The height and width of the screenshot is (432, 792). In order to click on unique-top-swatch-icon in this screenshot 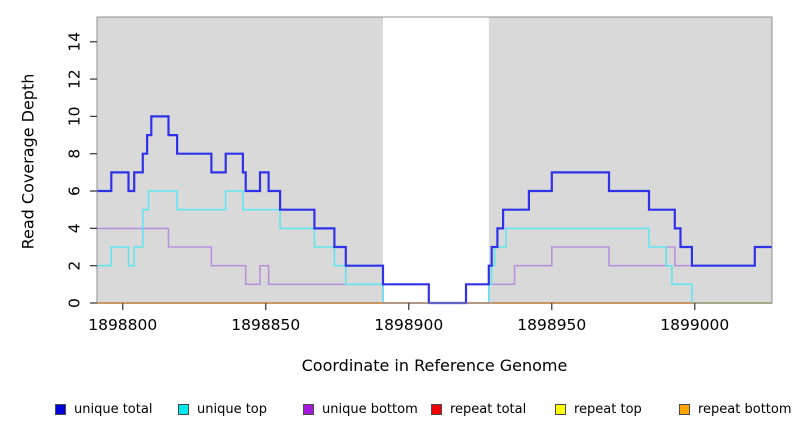, I will do `click(183, 409)`.